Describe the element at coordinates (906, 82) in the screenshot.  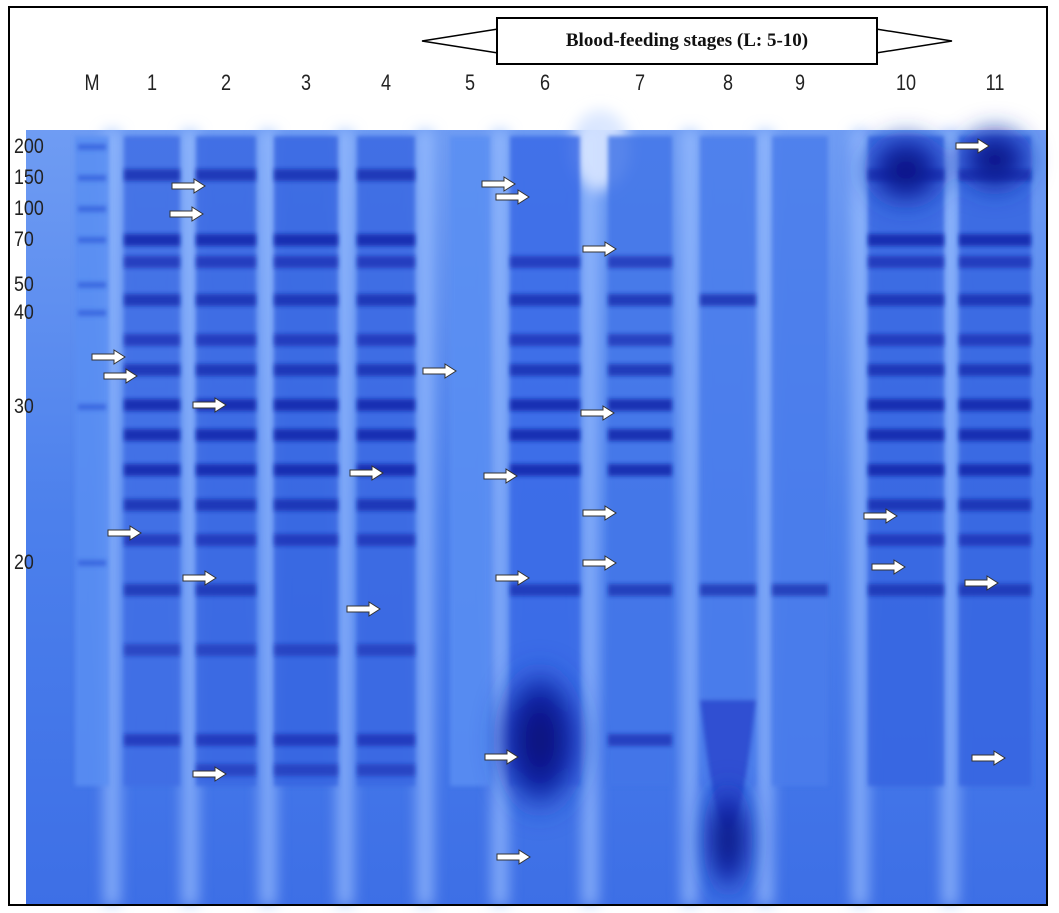
I see `lane-label-10: 10` at that location.